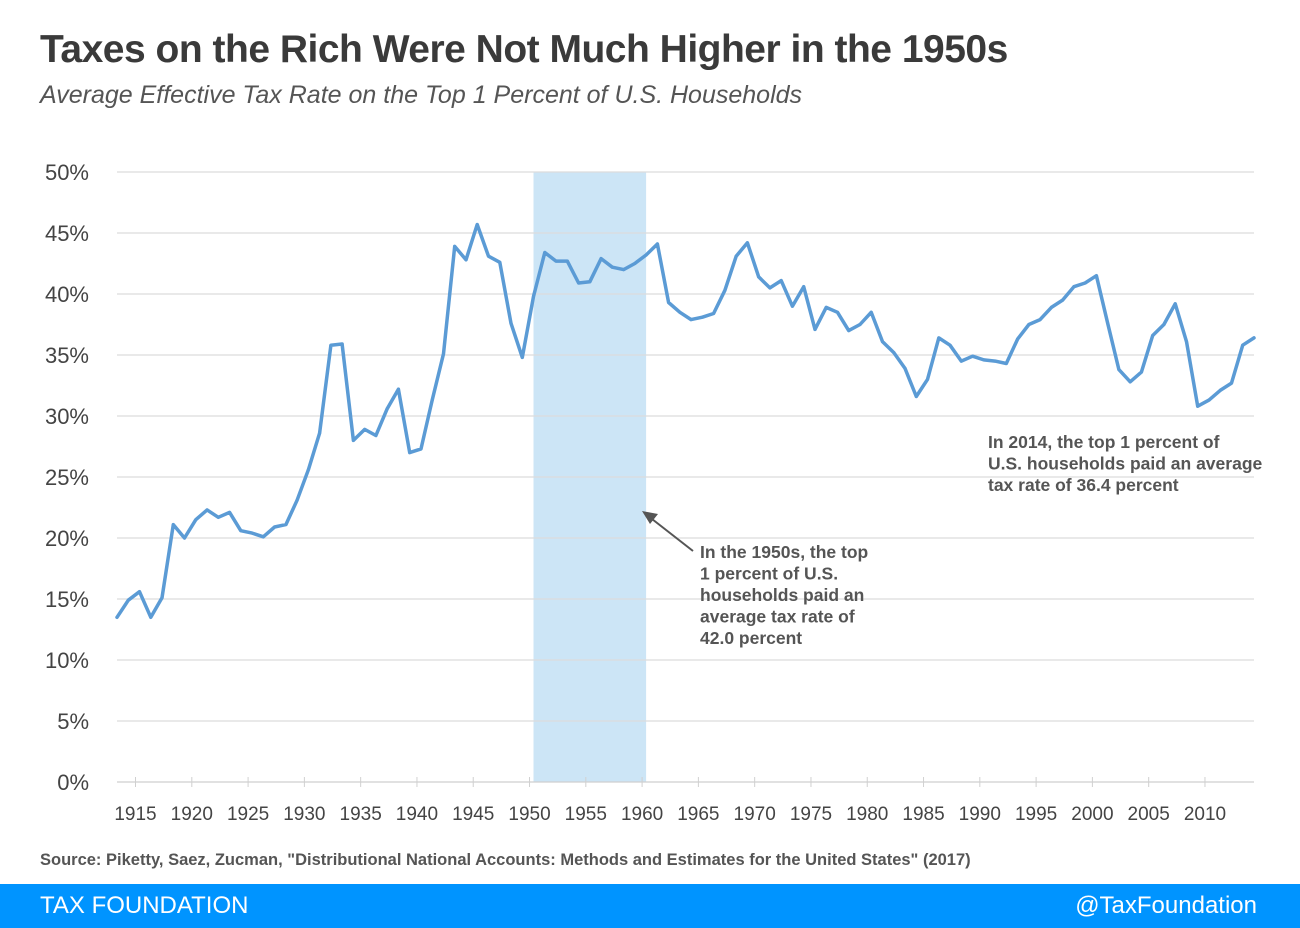  Describe the element at coordinates (67, 172) in the screenshot. I see `y-tick-label: 50%` at that location.